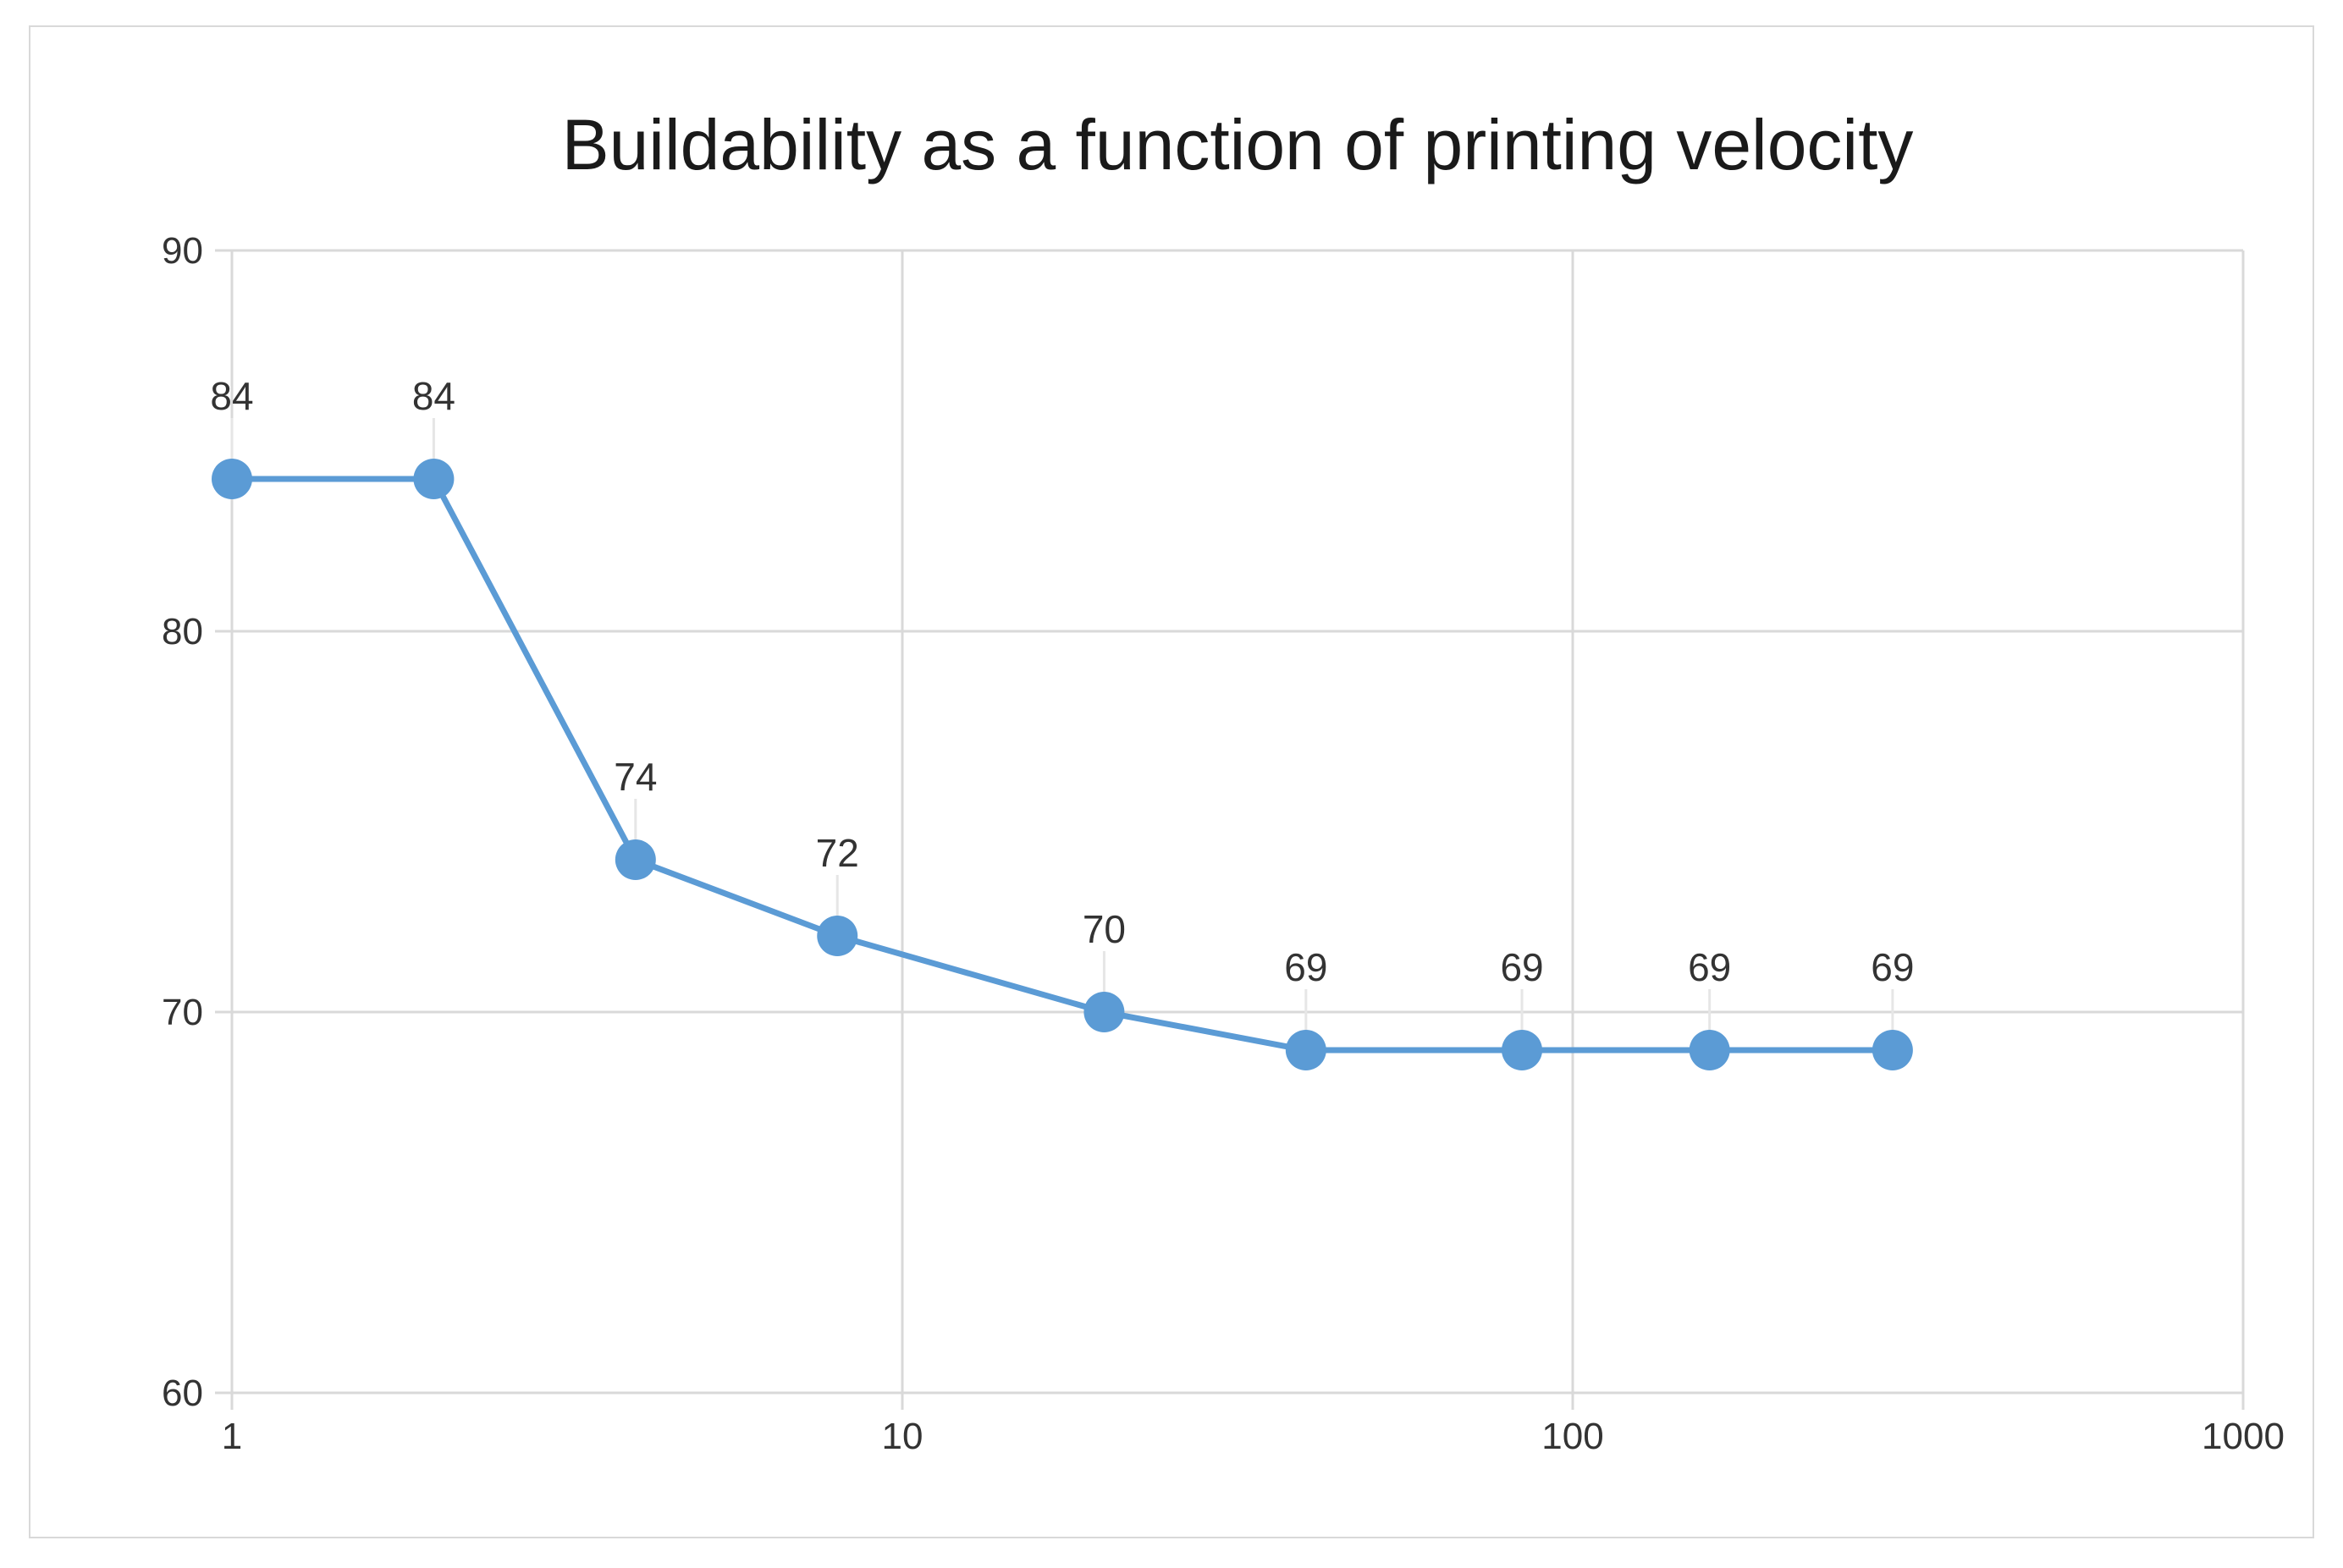  Describe the element at coordinates (1253, 1436) in the screenshot. I see `x-axis-tick-labels: 1 10 100 1000` at that location.